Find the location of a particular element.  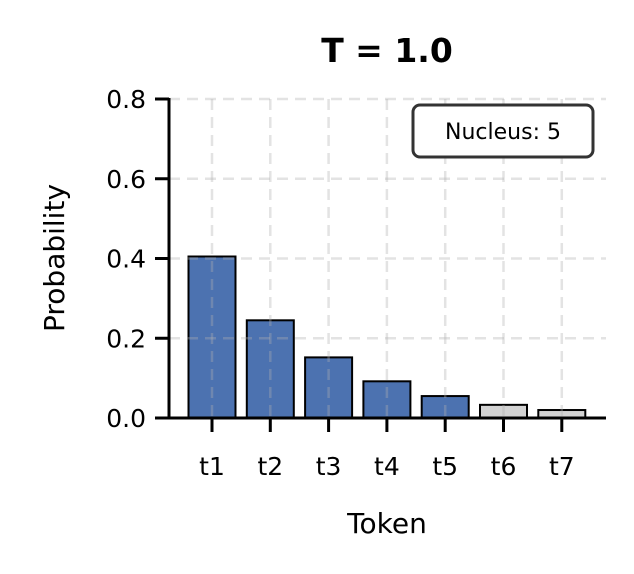

x-tick-label: t4 is located at coordinates (387, 466).